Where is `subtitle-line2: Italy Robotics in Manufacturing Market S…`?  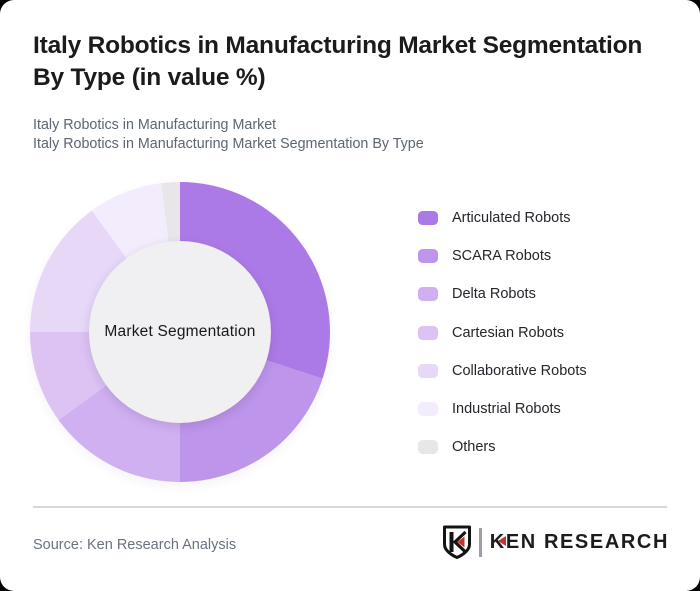
subtitle-line2: Italy Robotics in Manufacturing Market S… is located at coordinates (228, 144).